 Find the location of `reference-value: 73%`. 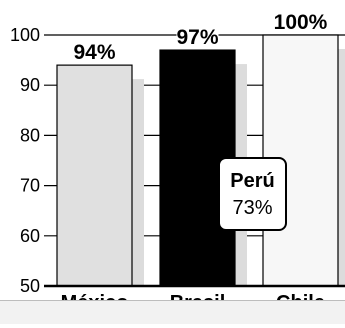

reference-value: 73% is located at coordinates (252, 208).